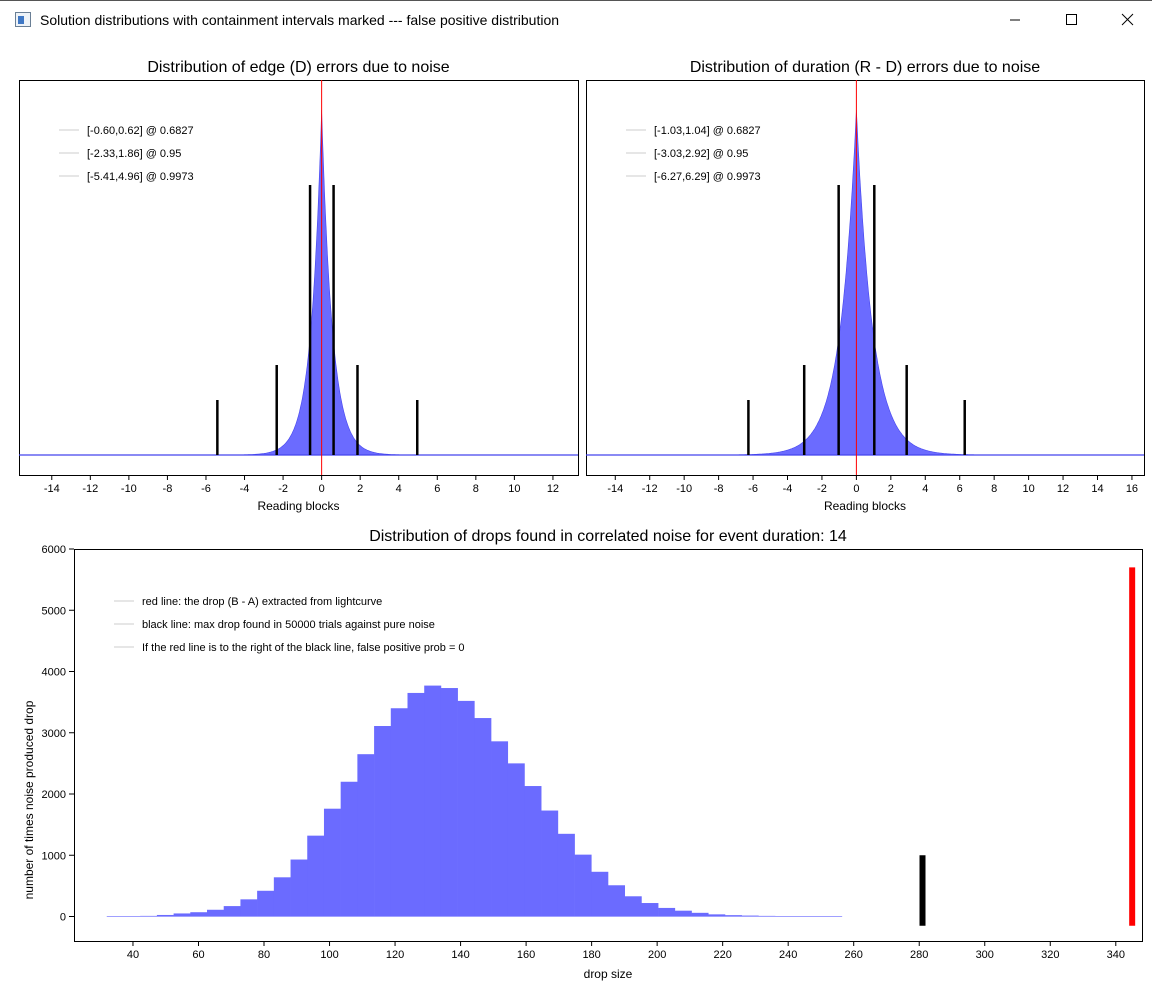 This screenshot has width=1152, height=983. I want to click on x-tick-label: 80, so click(264, 955).